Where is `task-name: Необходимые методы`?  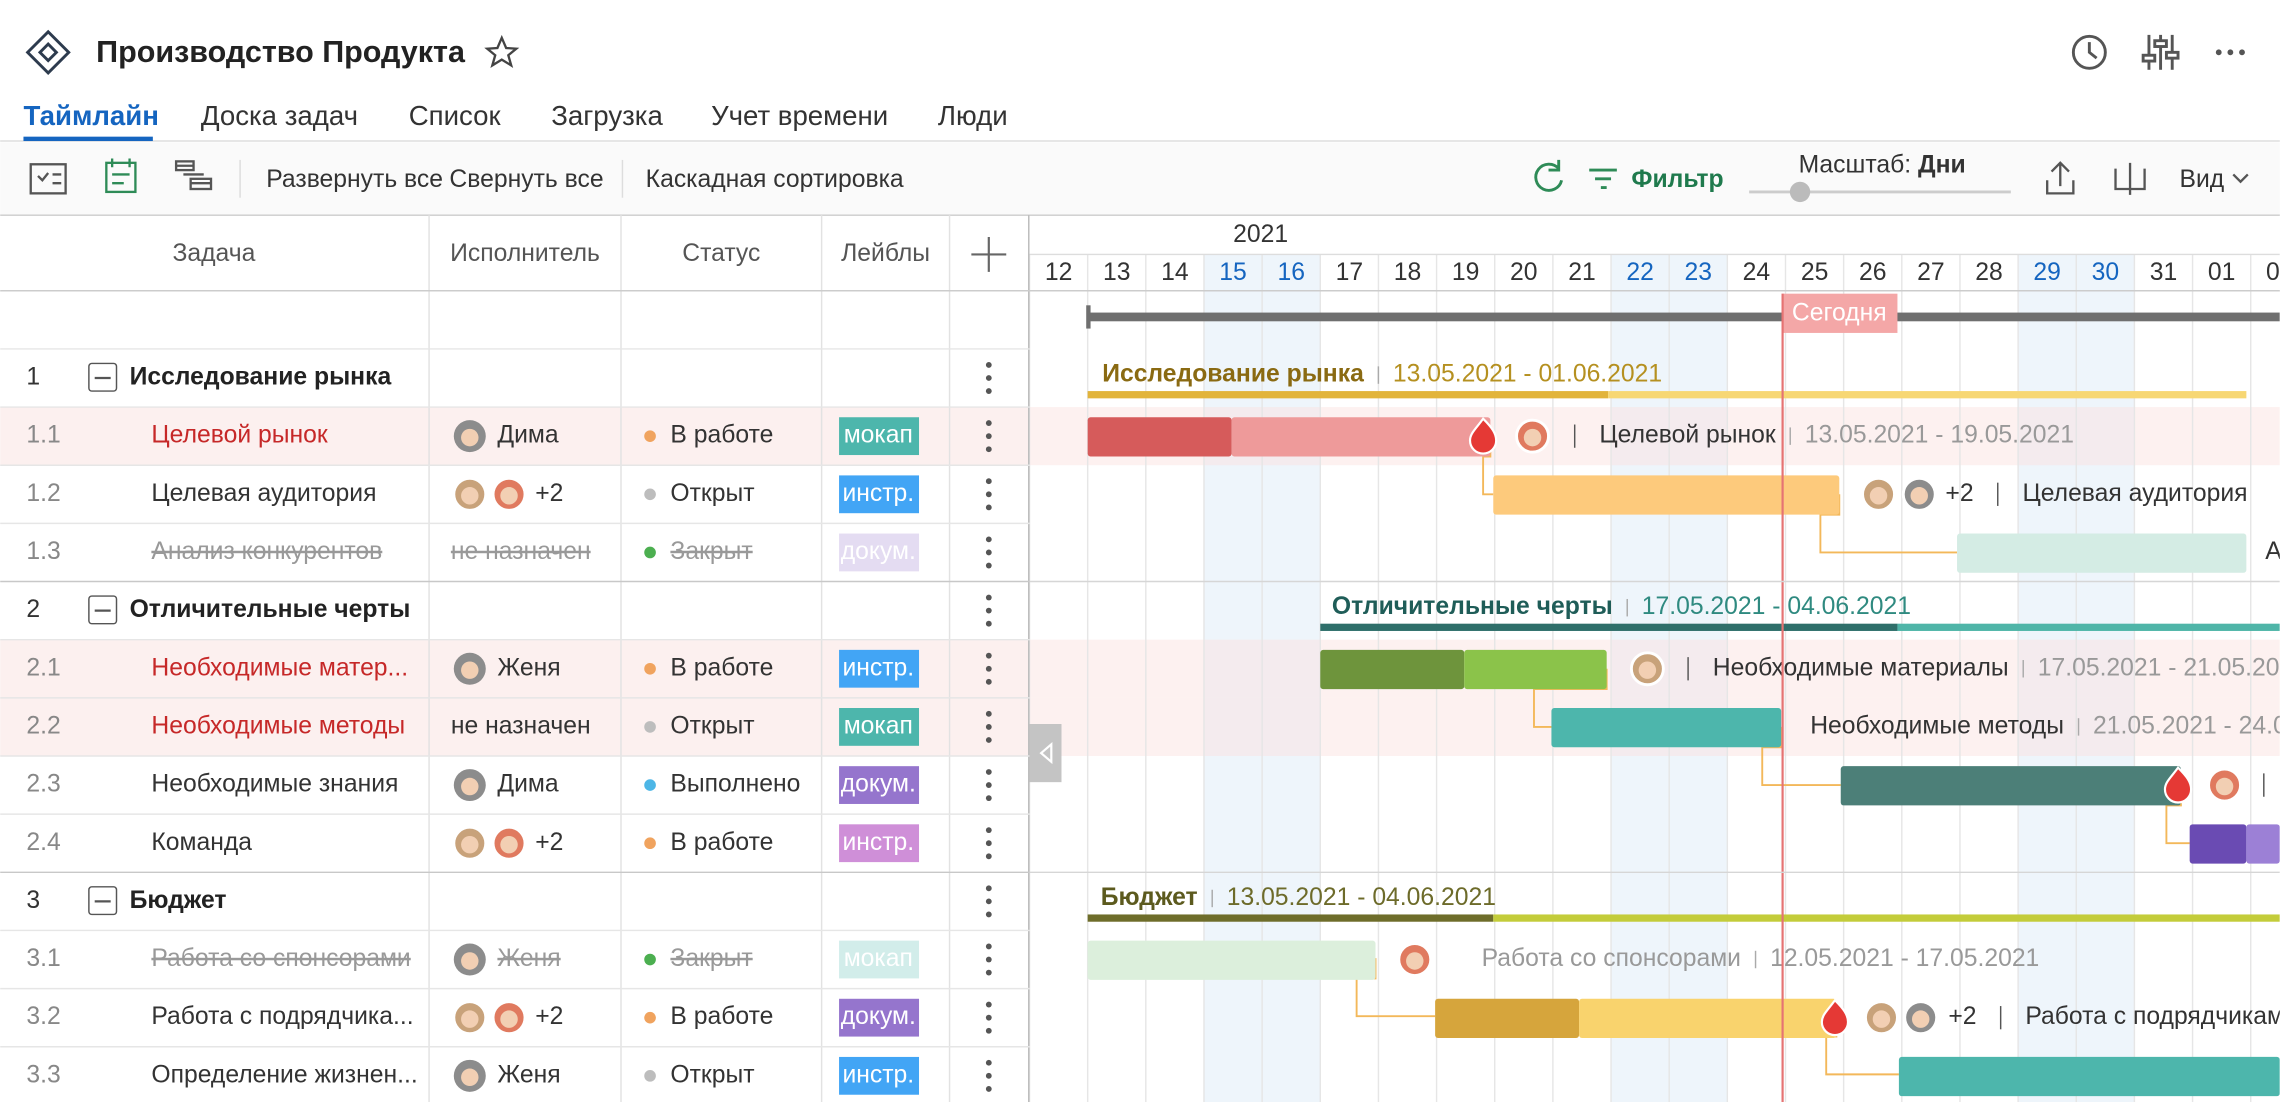
task-name: Необходимые методы is located at coordinates (278, 725).